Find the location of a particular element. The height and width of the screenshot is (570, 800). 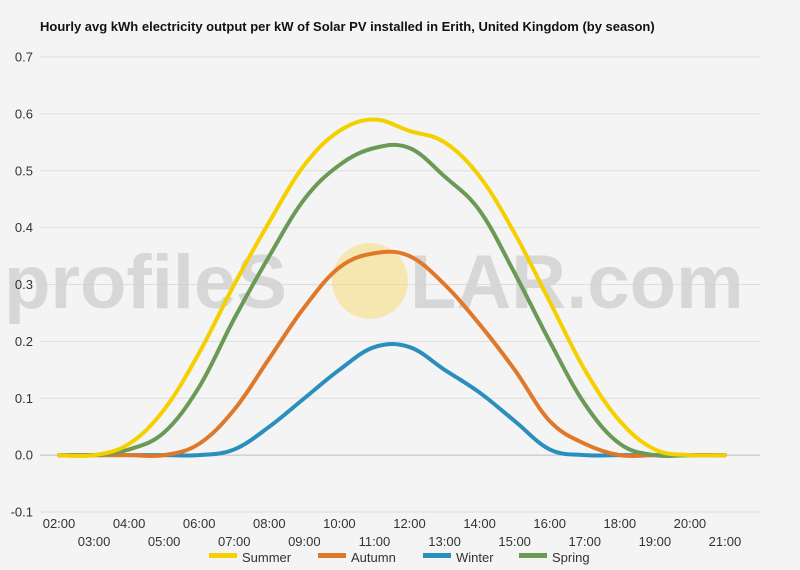

x-tick-label: 21:00 is located at coordinates (725, 541).